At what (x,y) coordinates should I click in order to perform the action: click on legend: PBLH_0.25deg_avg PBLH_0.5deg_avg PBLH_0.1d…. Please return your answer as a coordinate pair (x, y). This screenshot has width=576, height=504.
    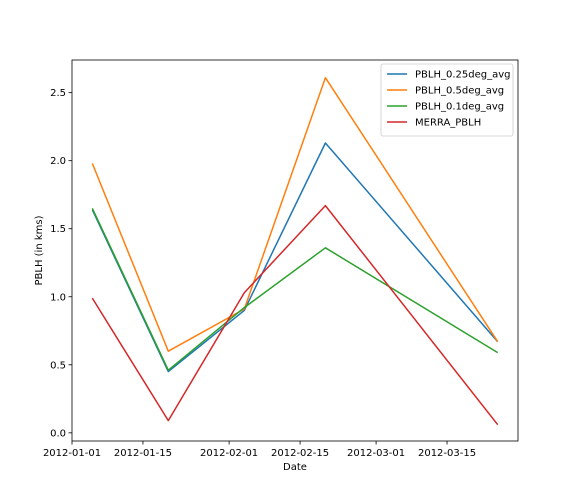
    Looking at the image, I should click on (447, 100).